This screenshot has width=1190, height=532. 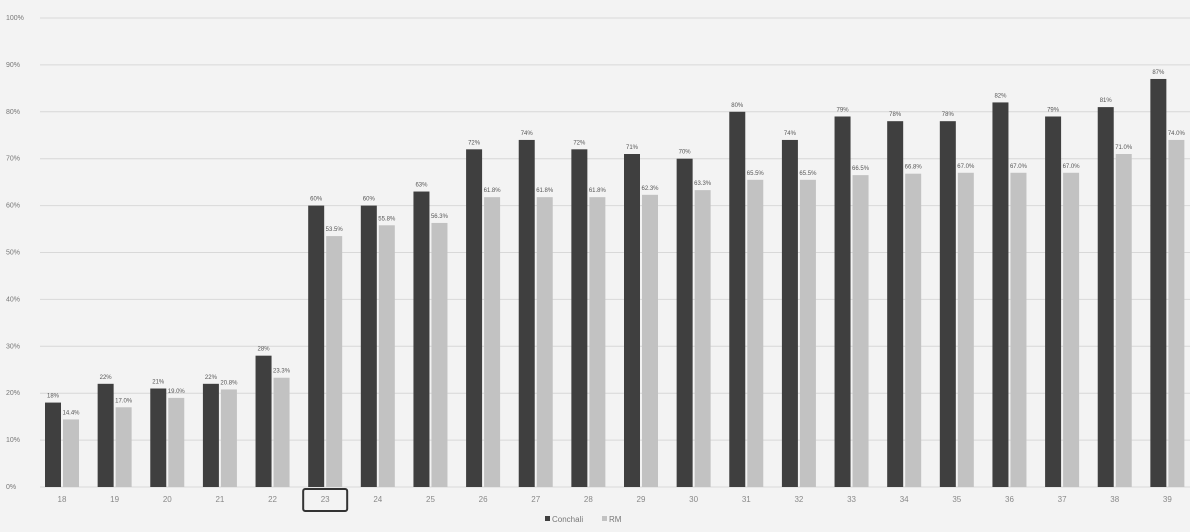 What do you see at coordinates (756, 174) in the screenshot?
I see `data-label: 65.5%` at bounding box center [756, 174].